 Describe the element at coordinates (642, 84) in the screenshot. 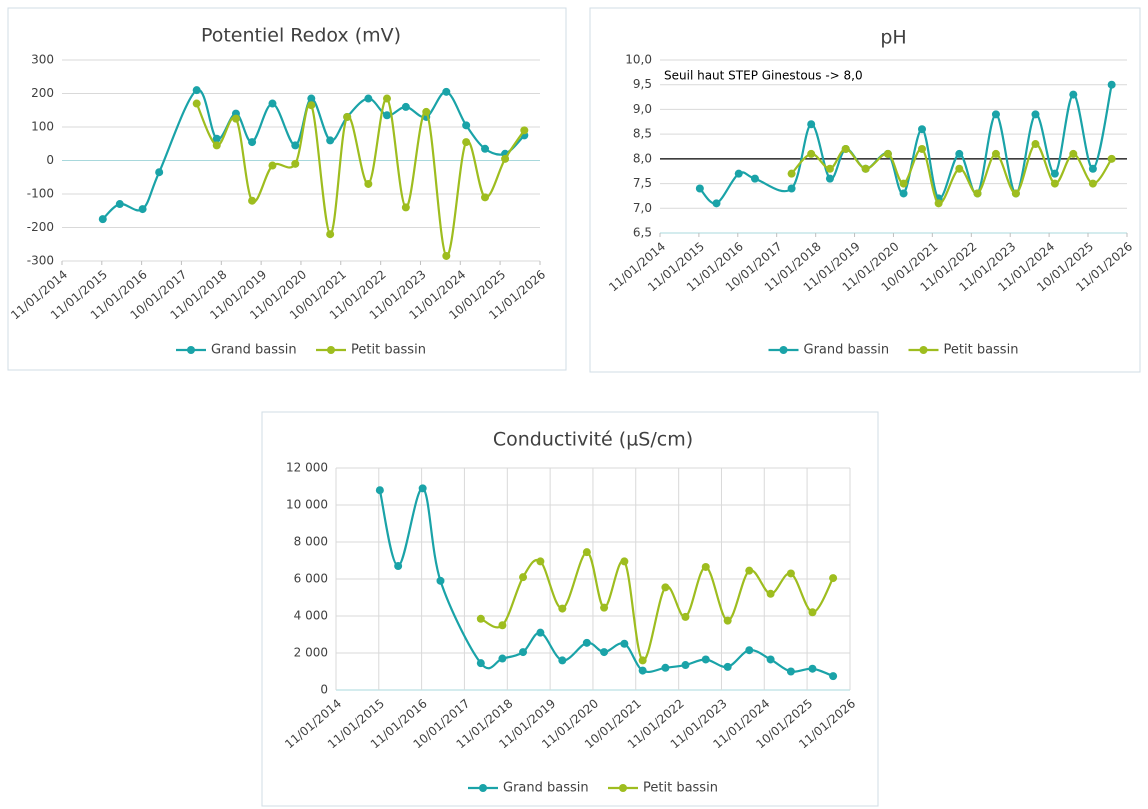

I see `y-tick-label: 9,5` at that location.